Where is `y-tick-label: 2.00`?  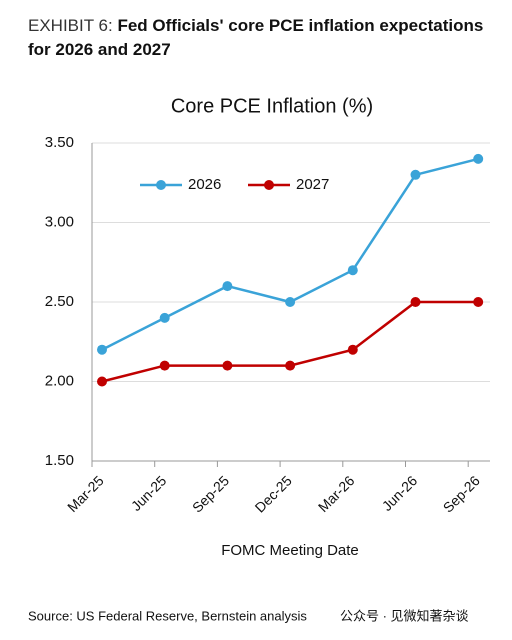 y-tick-label: 2.00 is located at coordinates (59, 380).